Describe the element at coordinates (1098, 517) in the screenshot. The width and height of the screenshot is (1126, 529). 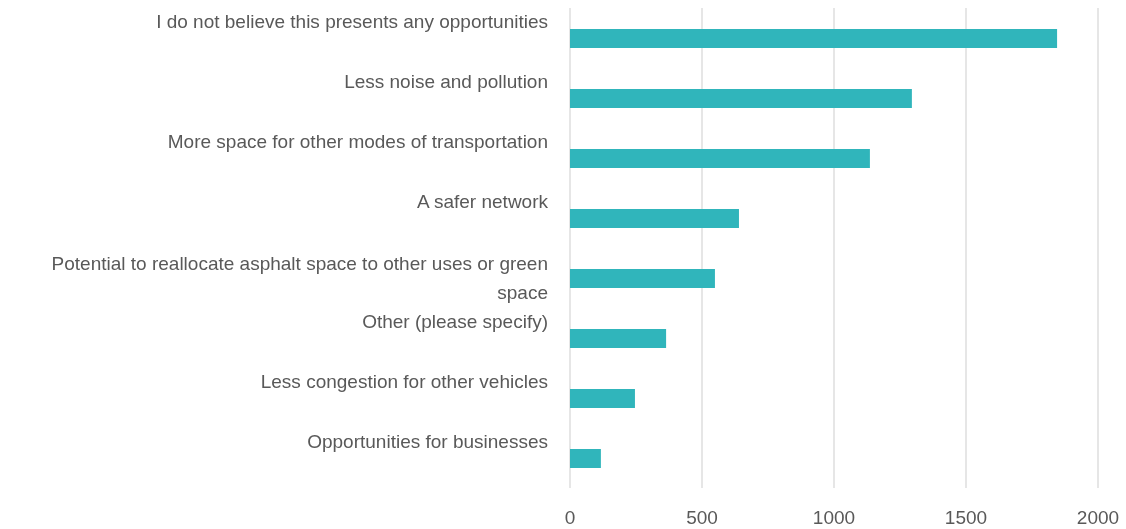
I see `x-tick-label: 2000` at that location.